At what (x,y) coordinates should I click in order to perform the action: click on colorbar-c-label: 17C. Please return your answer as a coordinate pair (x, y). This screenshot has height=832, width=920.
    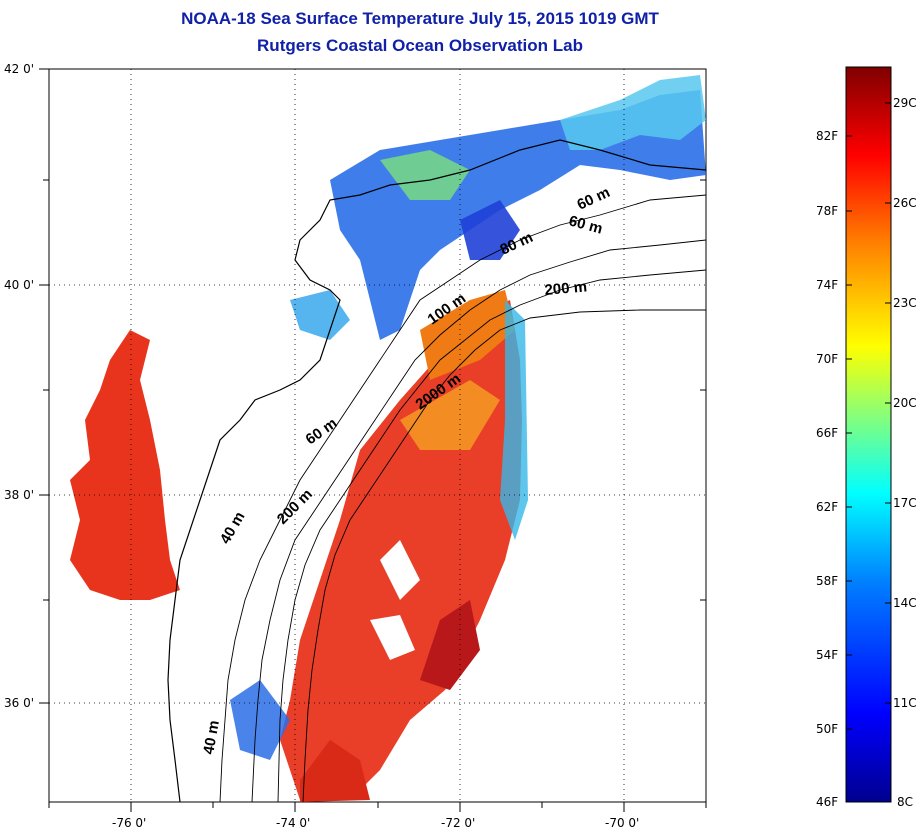
    Looking at the image, I should click on (905, 503).